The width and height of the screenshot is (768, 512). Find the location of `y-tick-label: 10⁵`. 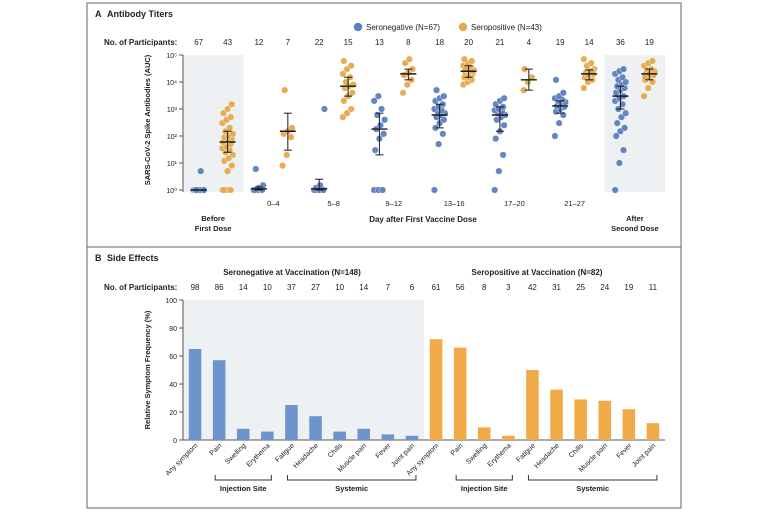

y-tick-label: 10⁵ is located at coordinates (171, 56).